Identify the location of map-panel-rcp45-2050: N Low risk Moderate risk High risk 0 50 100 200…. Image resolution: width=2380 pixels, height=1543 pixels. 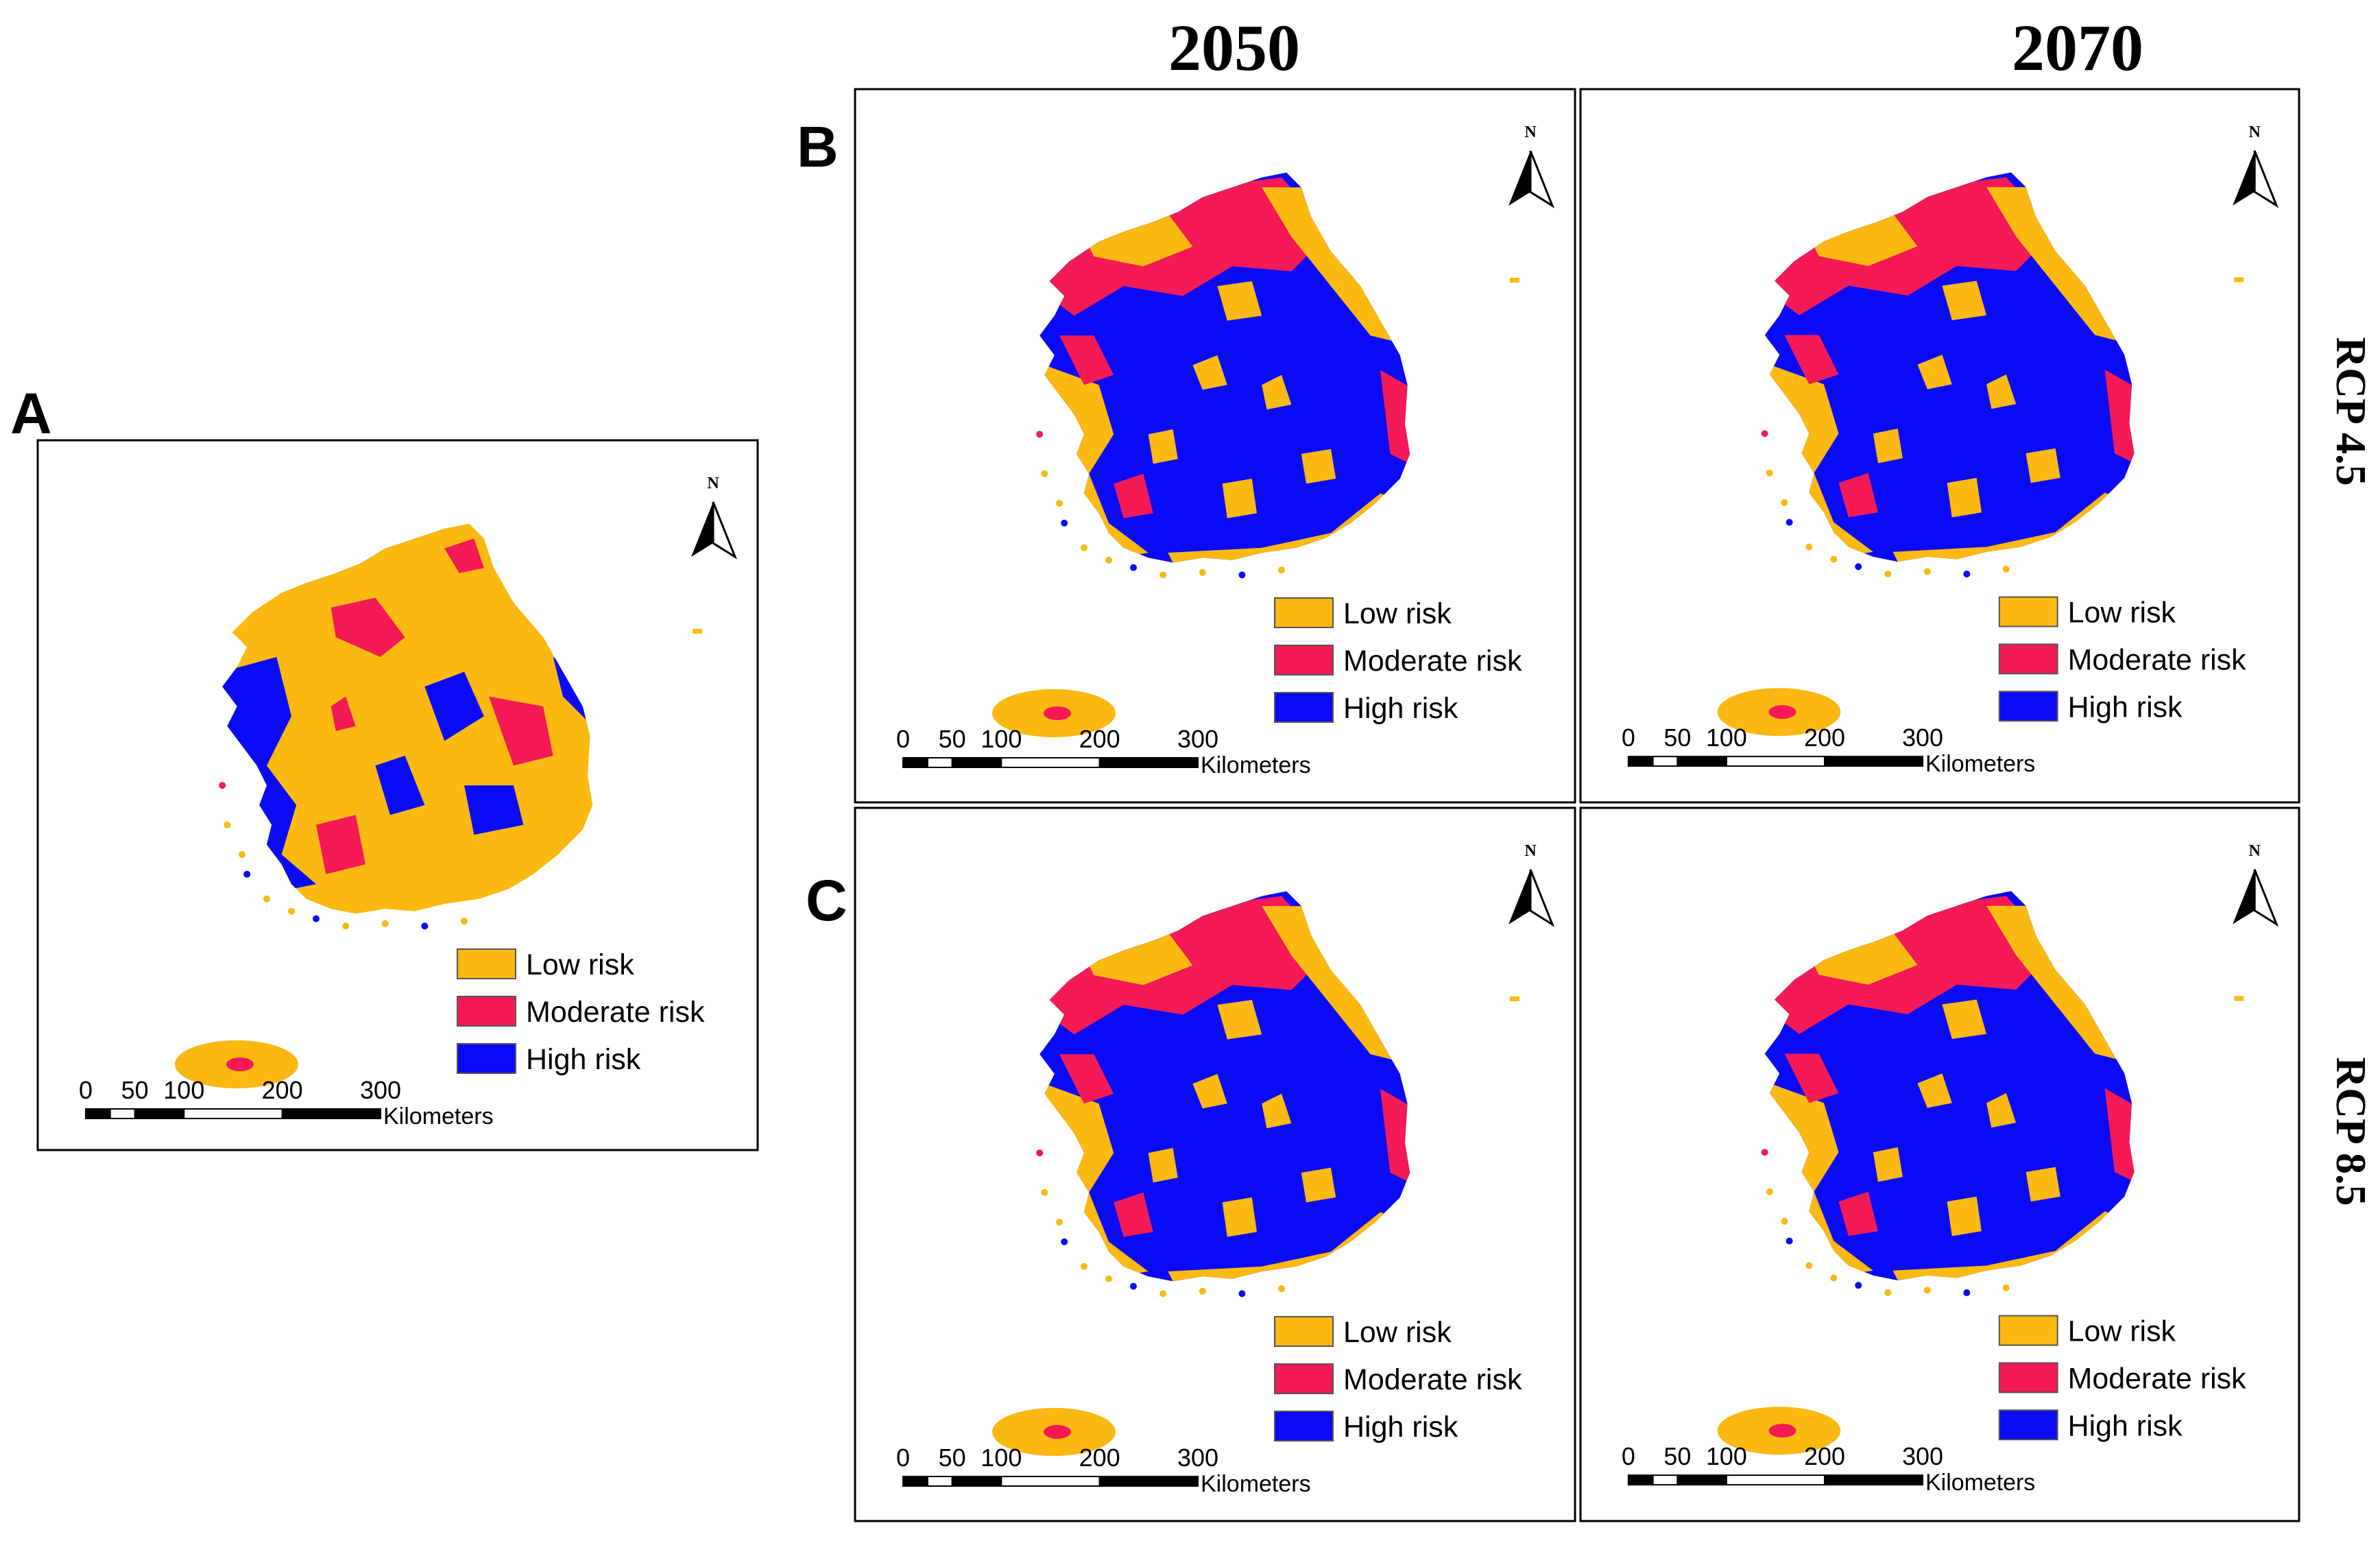
(1215, 446).